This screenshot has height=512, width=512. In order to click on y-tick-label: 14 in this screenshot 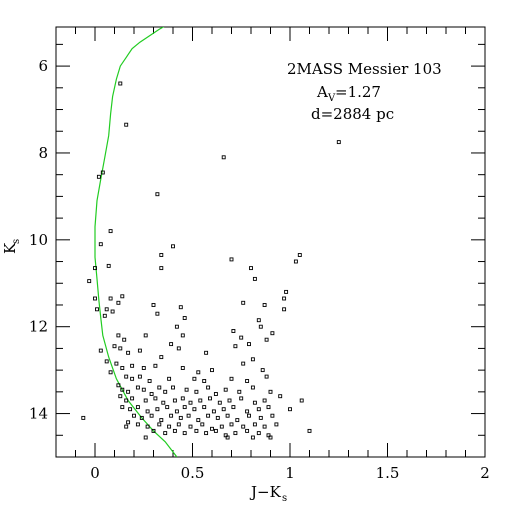, I will do `click(38, 414)`.